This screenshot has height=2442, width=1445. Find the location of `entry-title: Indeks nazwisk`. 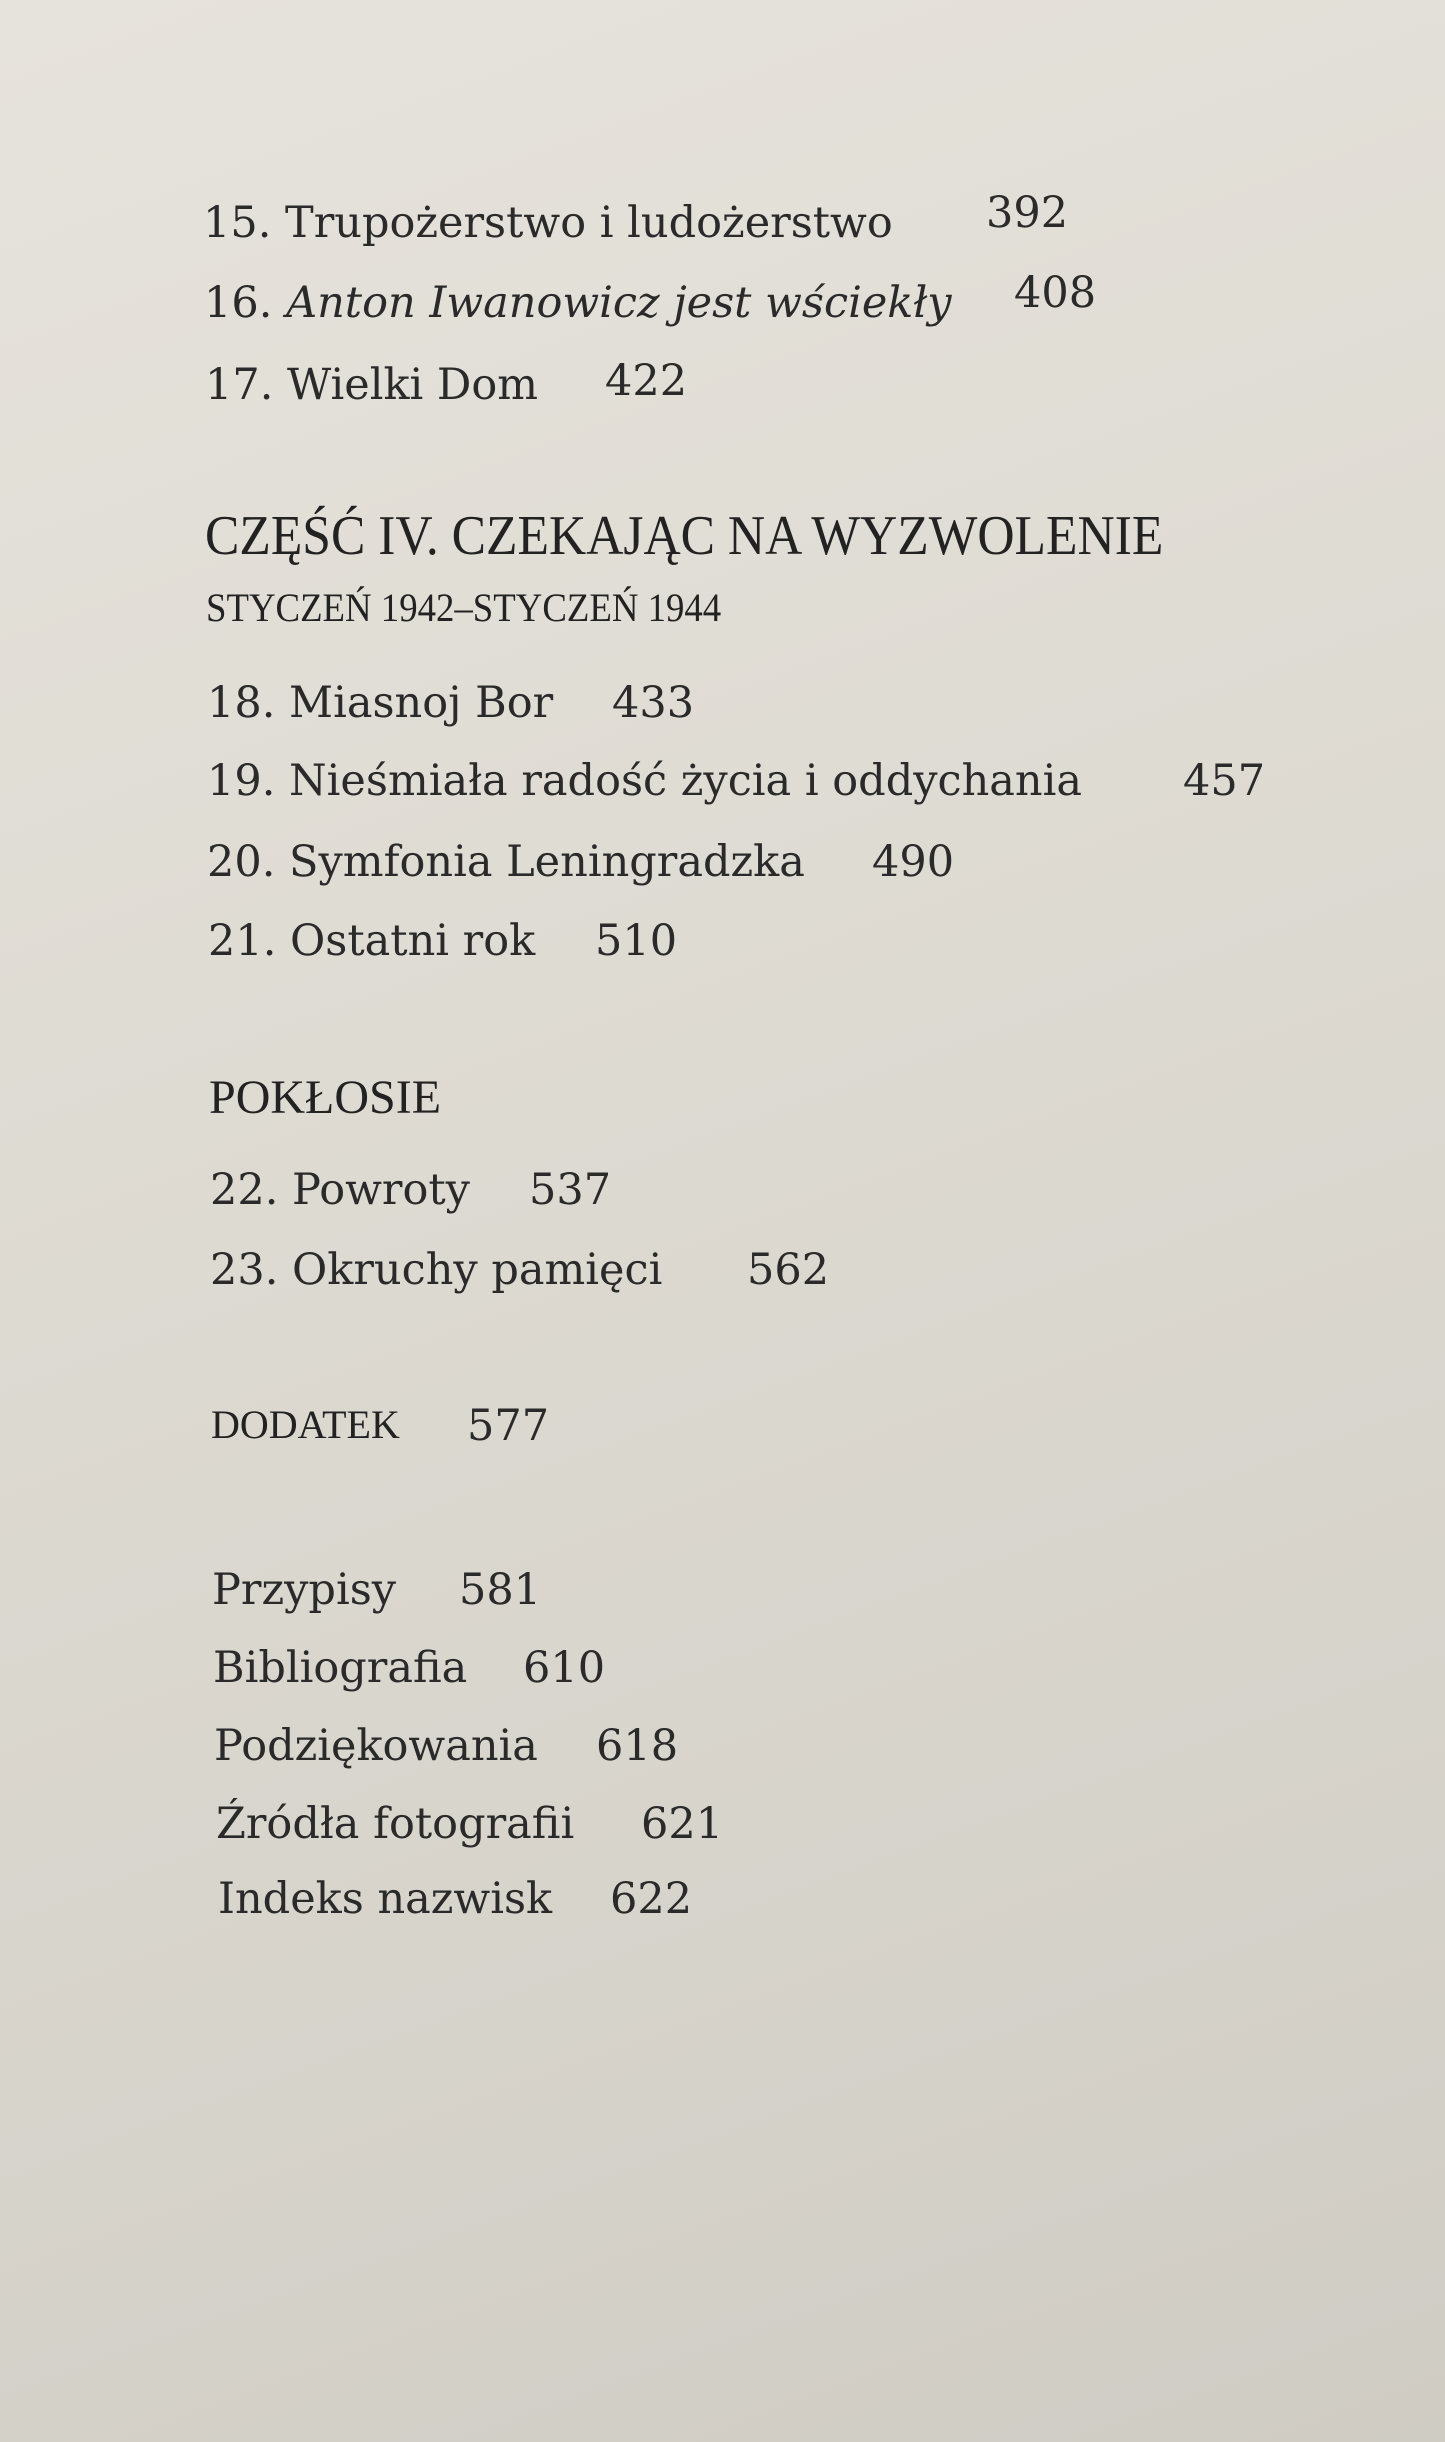

entry-title: Indeks nazwisk is located at coordinates (385, 1899).